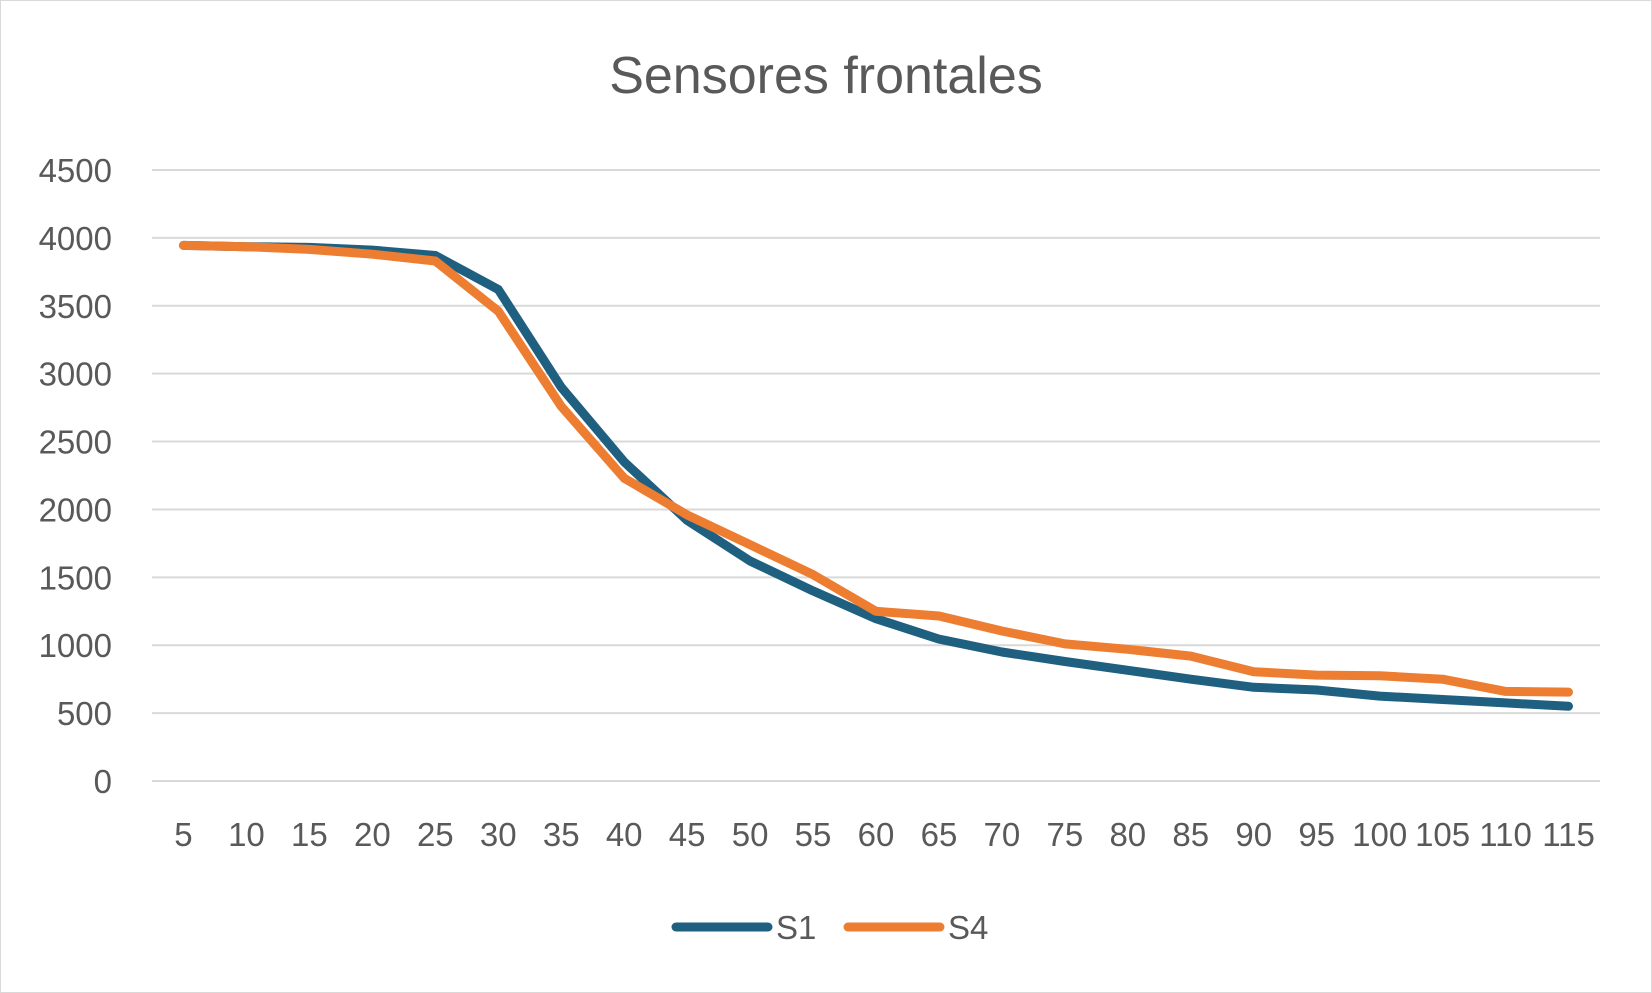 Image resolution: width=1652 pixels, height=993 pixels. I want to click on y-tick-label: 3500, so click(75, 306).